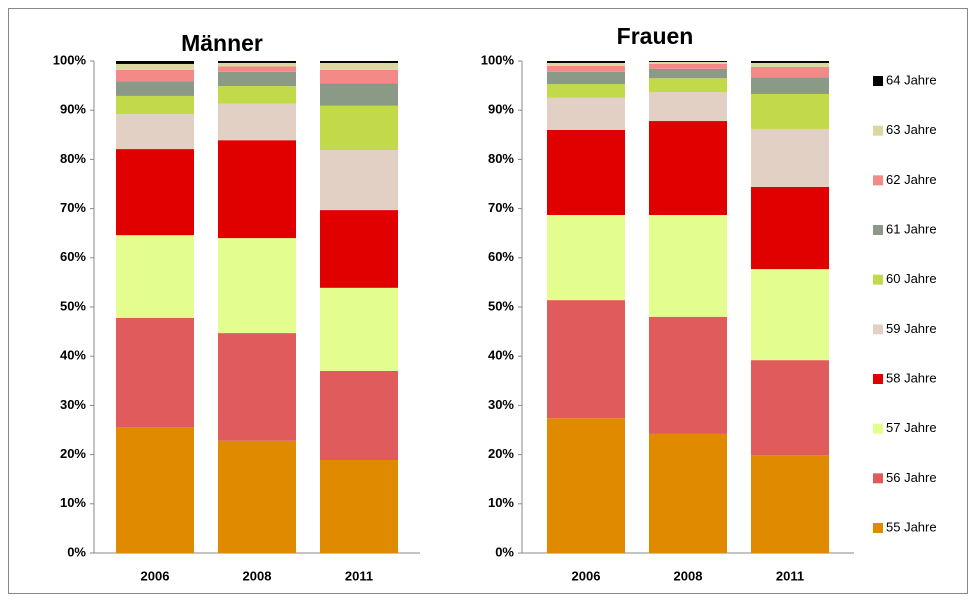  What do you see at coordinates (911, 328) in the screenshot?
I see `legend-label: 59 Jahre` at bounding box center [911, 328].